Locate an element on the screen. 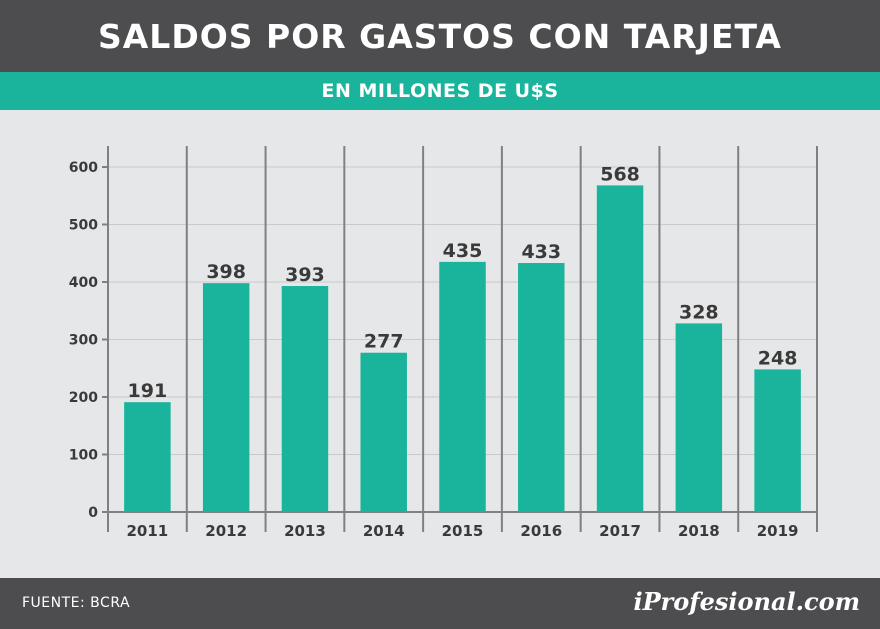 The image size is (880, 629). y-tick-label: 500 is located at coordinates (83, 226).